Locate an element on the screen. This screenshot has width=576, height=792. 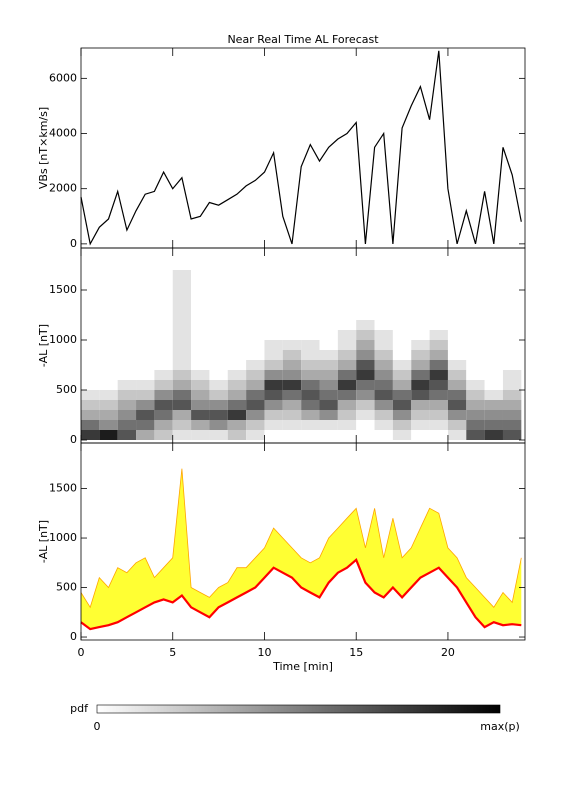
y-tick-label: 500 is located at coordinates (66, 389).